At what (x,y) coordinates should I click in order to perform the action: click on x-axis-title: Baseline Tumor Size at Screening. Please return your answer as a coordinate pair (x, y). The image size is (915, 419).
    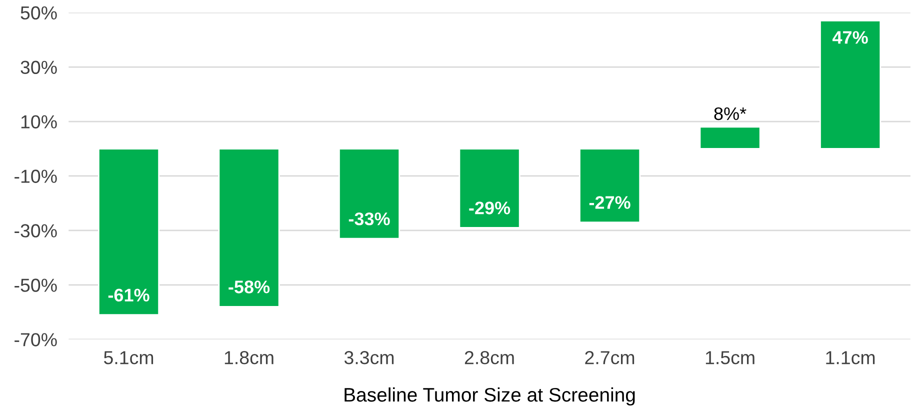
    Looking at the image, I should click on (489, 396).